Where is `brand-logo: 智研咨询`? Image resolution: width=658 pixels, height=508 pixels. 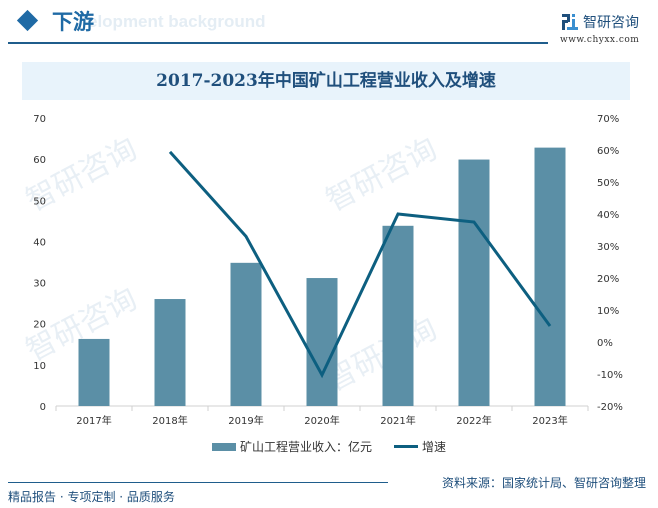 brand-logo: 智研咨询 is located at coordinates (600, 22).